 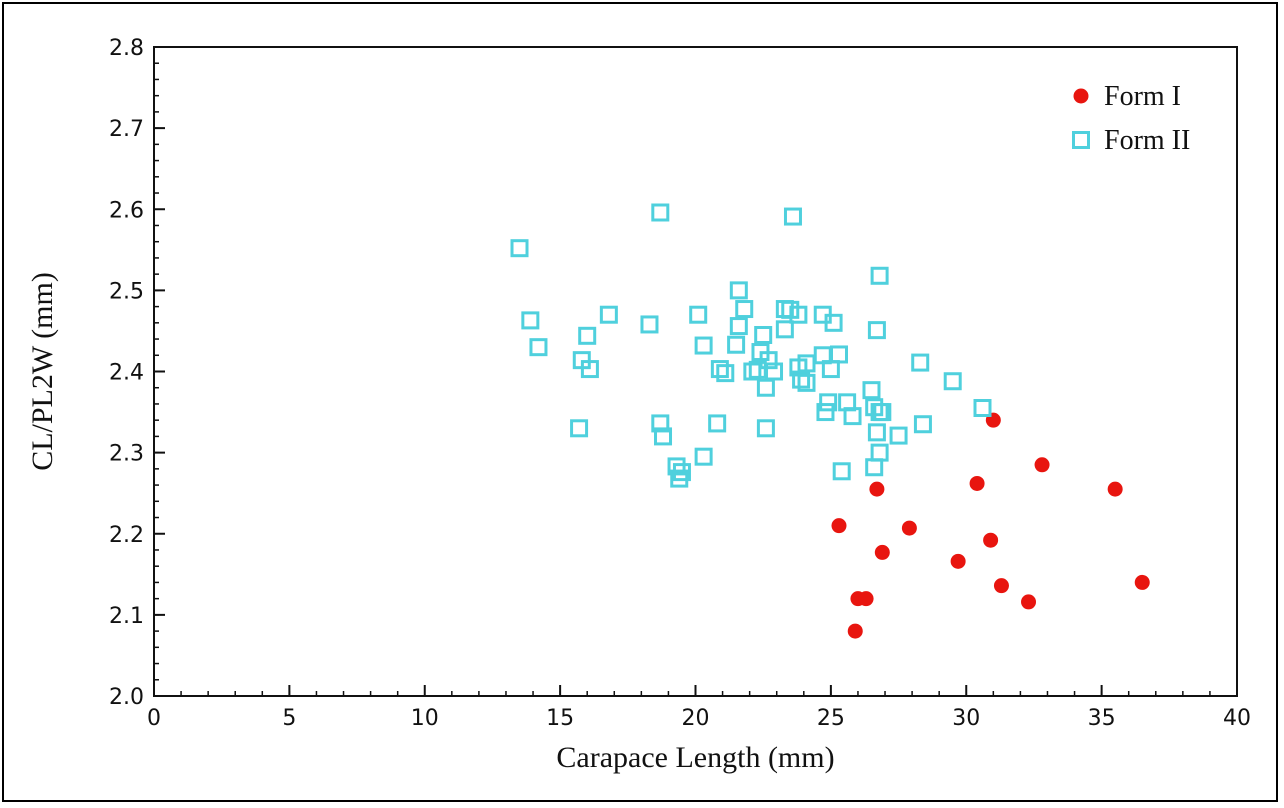 I want to click on y-tick-label: 2.7, so click(x=126, y=129).